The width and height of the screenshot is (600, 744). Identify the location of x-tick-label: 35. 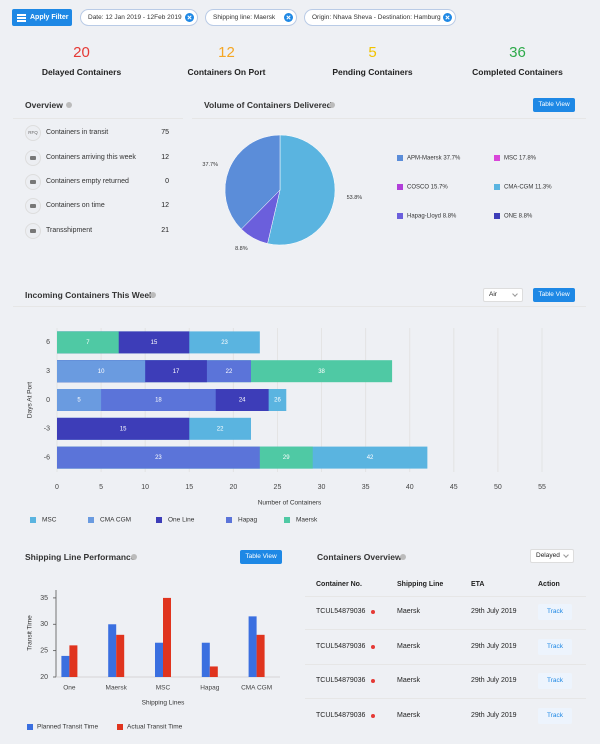
(366, 487).